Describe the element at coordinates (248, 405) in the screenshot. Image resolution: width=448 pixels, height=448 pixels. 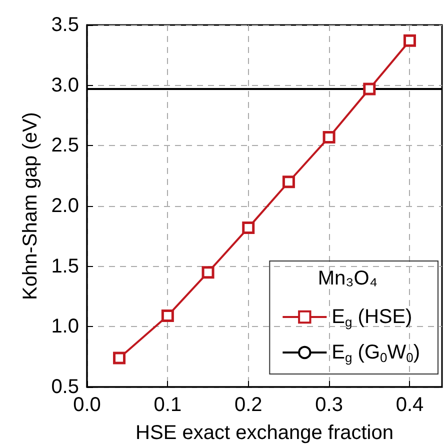
I see `x-tick-label: 0.2` at that location.